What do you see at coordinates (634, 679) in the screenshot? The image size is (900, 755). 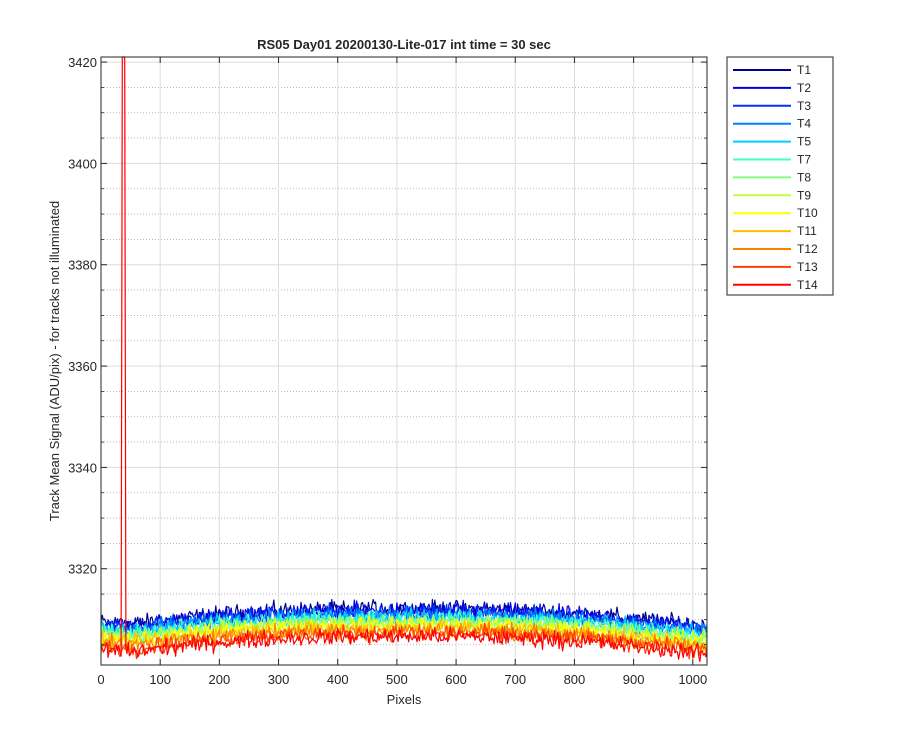 I see `x-tick-label: 900` at bounding box center [634, 679].